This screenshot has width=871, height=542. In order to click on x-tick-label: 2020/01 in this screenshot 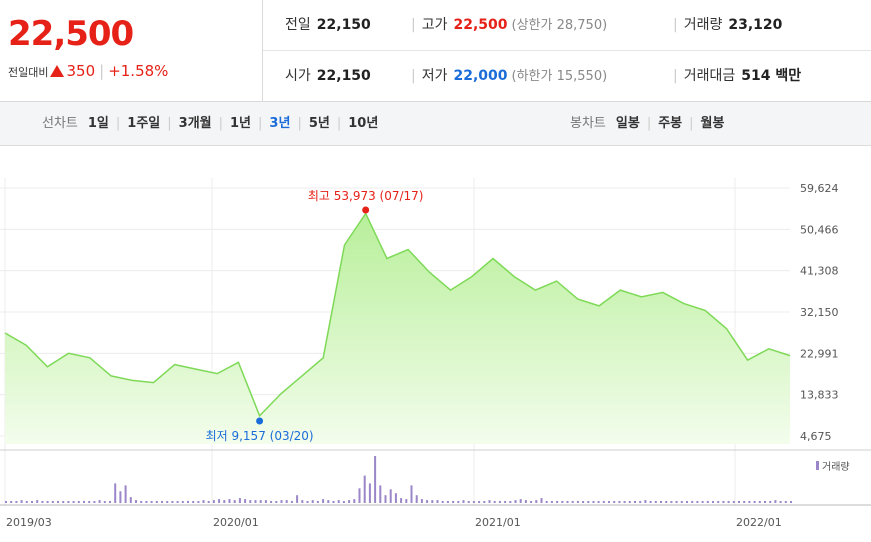, I will do `click(236, 522)`.